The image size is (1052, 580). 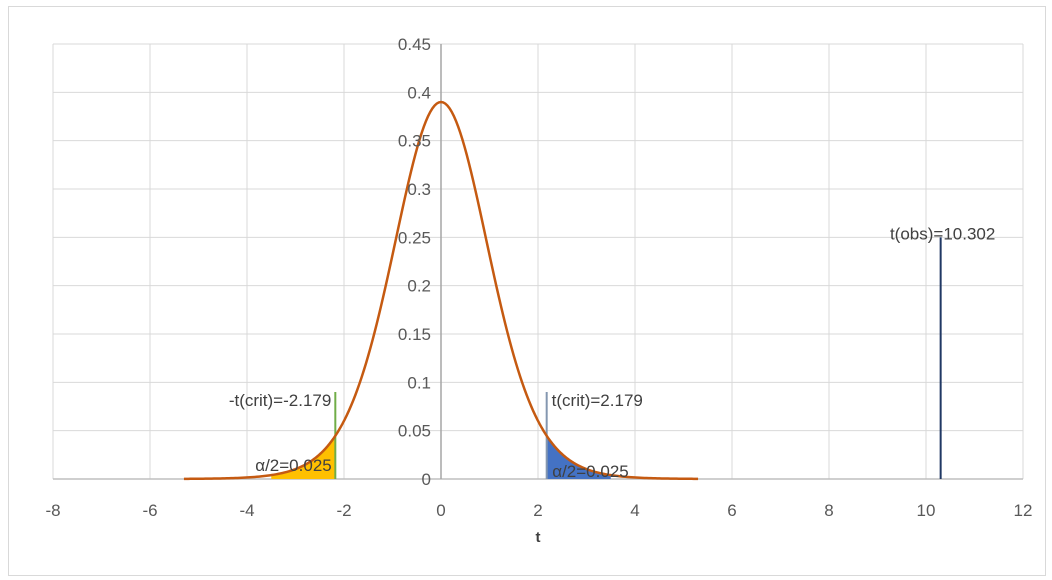 I want to click on shaded-areas, so click(x=441, y=457).